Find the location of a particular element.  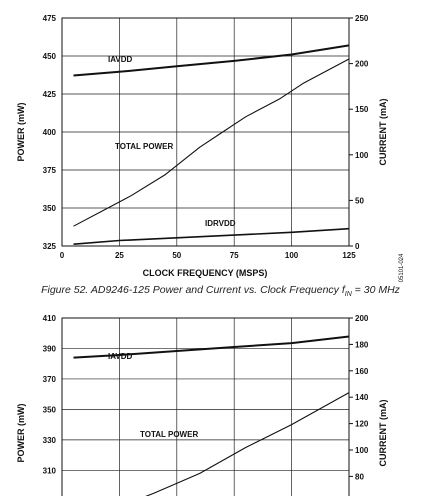

x-tick-label: 75 is located at coordinates (234, 255).